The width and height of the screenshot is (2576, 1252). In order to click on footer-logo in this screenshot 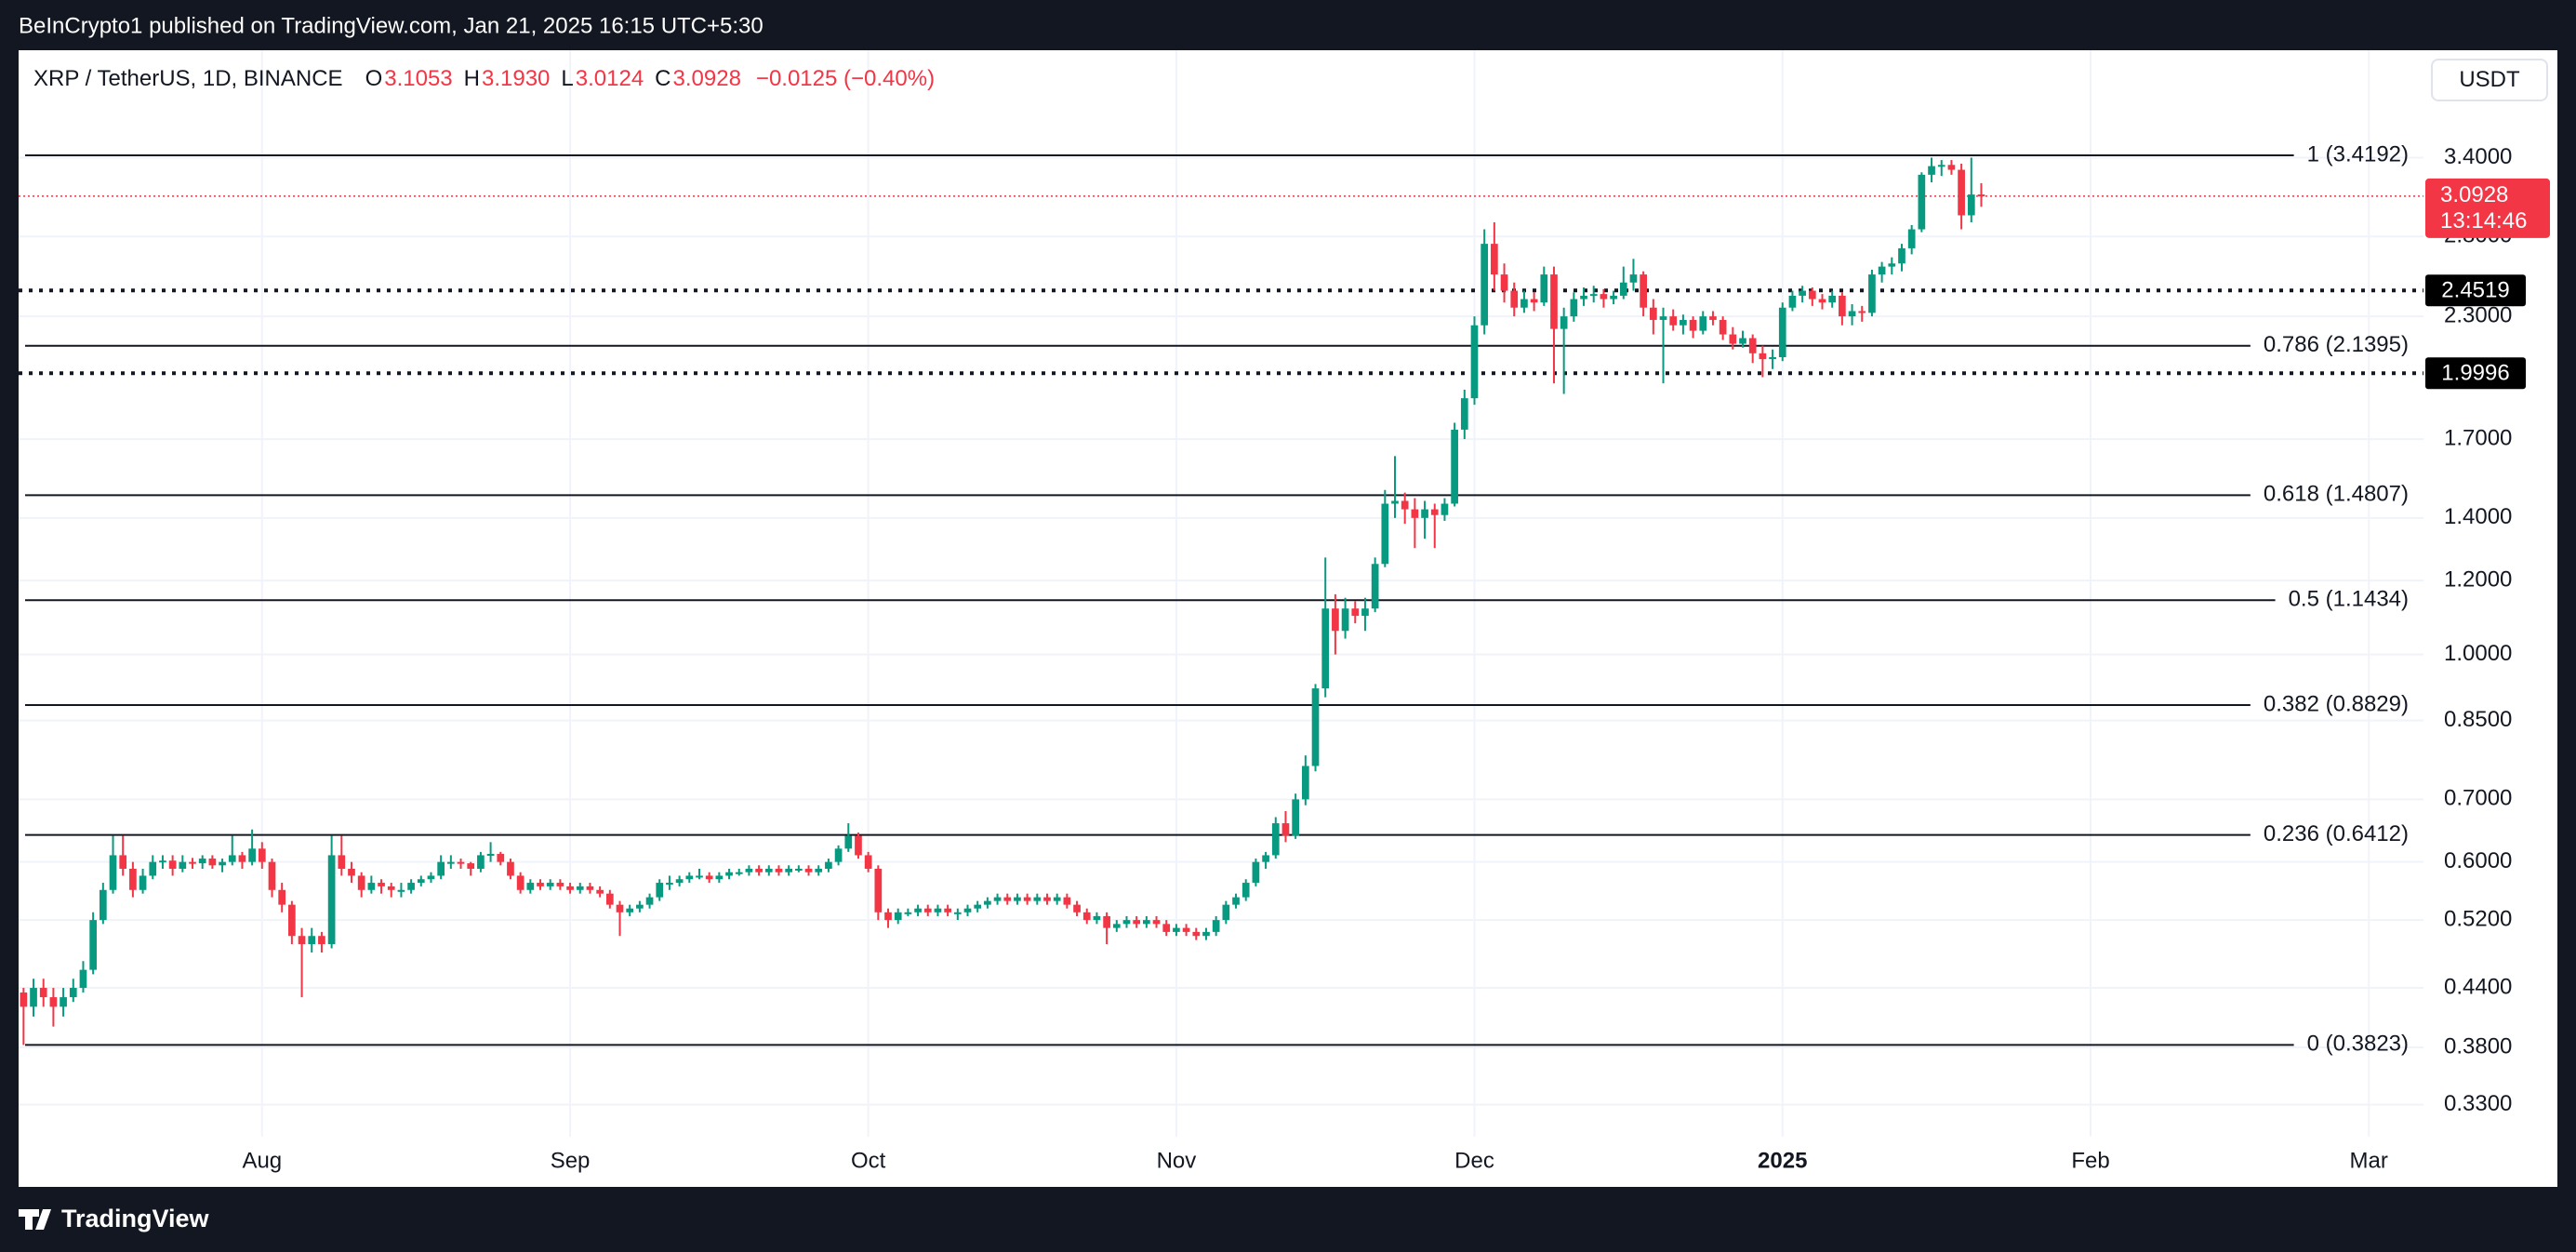, I will do `click(35, 1219)`.